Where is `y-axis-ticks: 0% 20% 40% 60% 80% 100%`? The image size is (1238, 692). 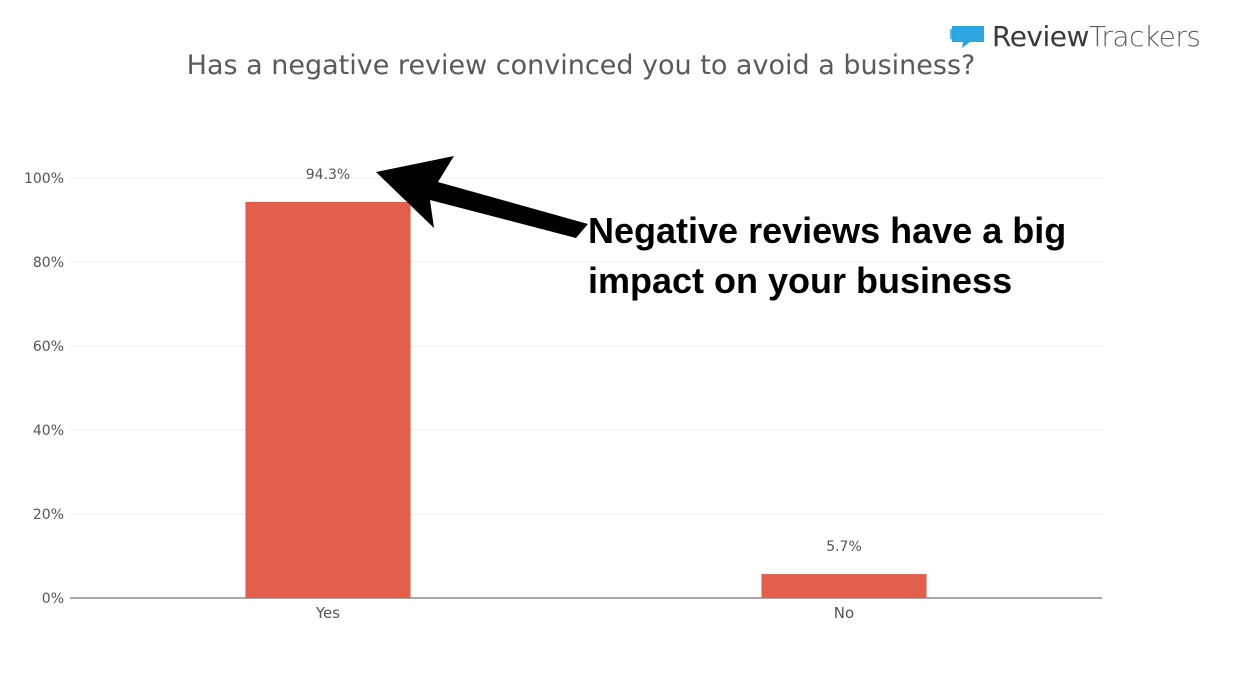 y-axis-ticks: 0% 20% 40% 60% 80% 100% is located at coordinates (44, 389).